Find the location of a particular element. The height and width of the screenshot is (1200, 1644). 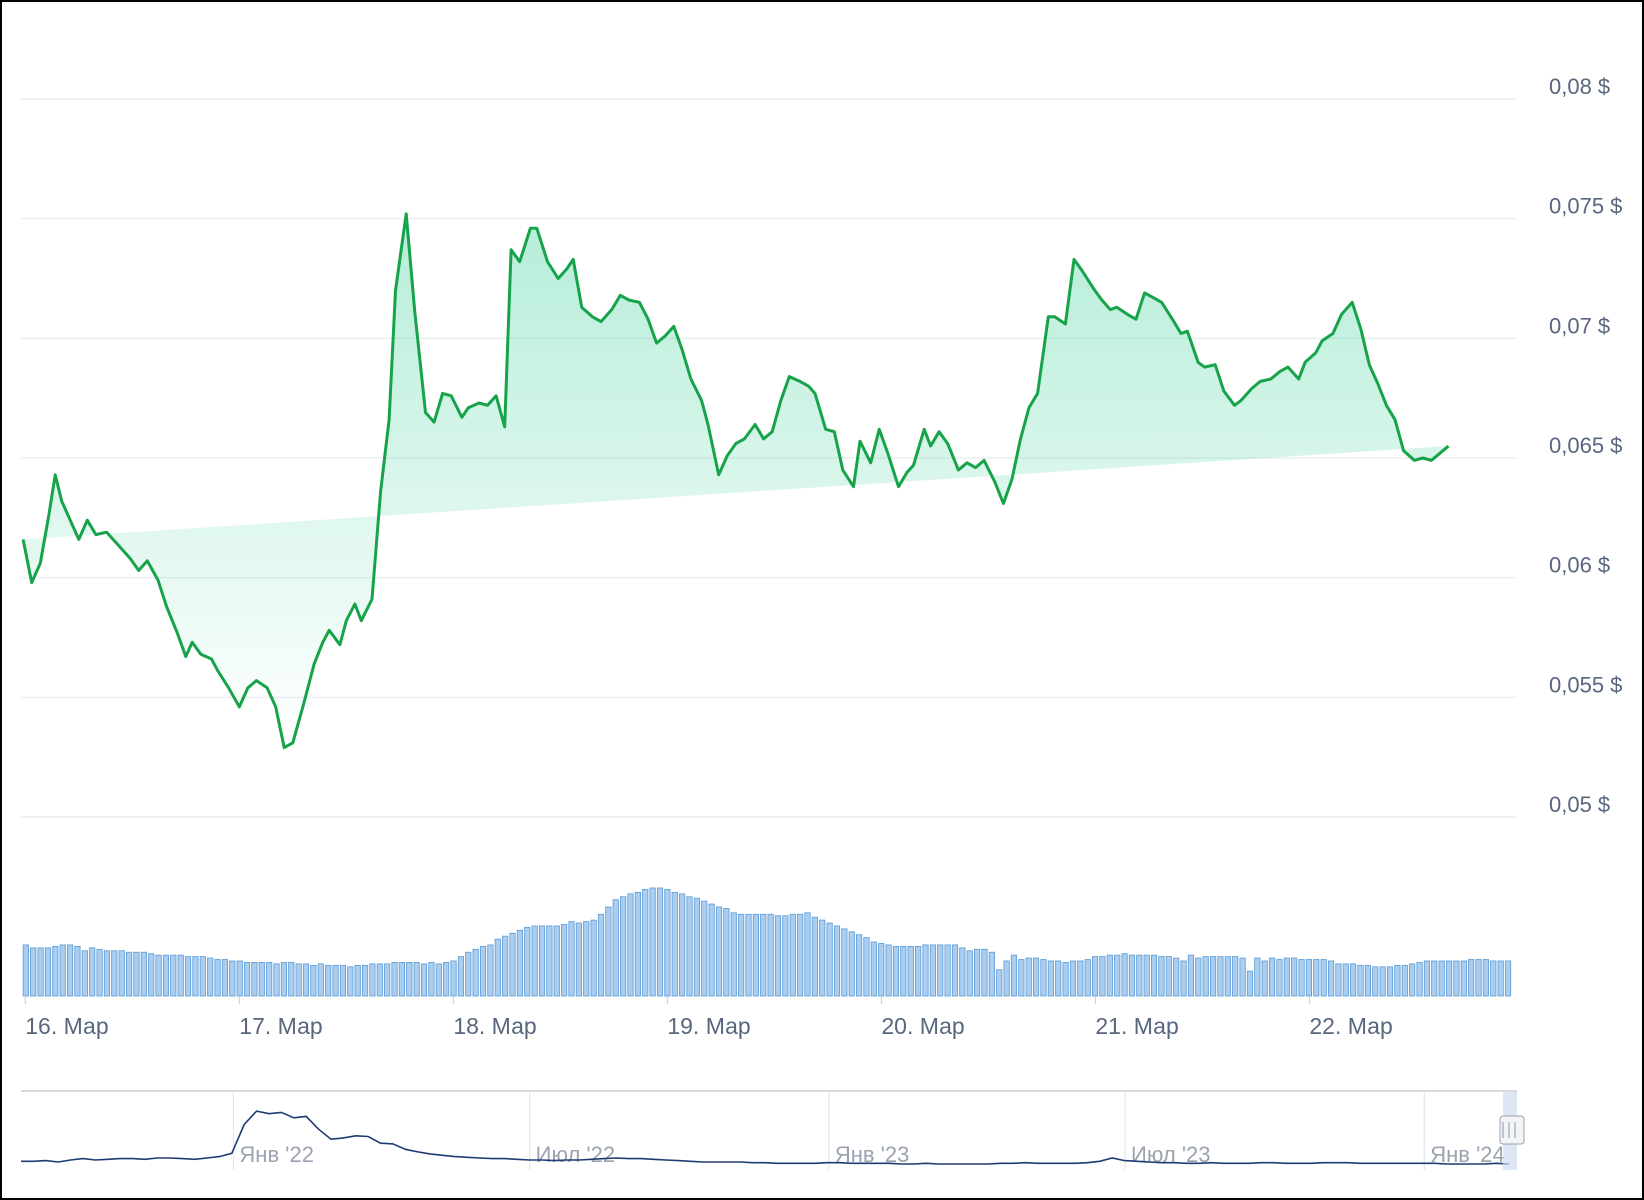

y-tick-label: 0,06 $ is located at coordinates (1579, 565).